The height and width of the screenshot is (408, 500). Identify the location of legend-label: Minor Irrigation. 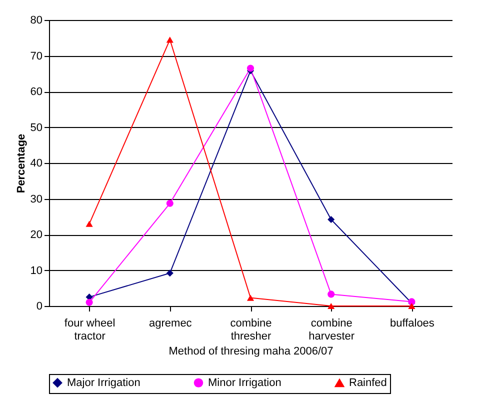
(245, 382).